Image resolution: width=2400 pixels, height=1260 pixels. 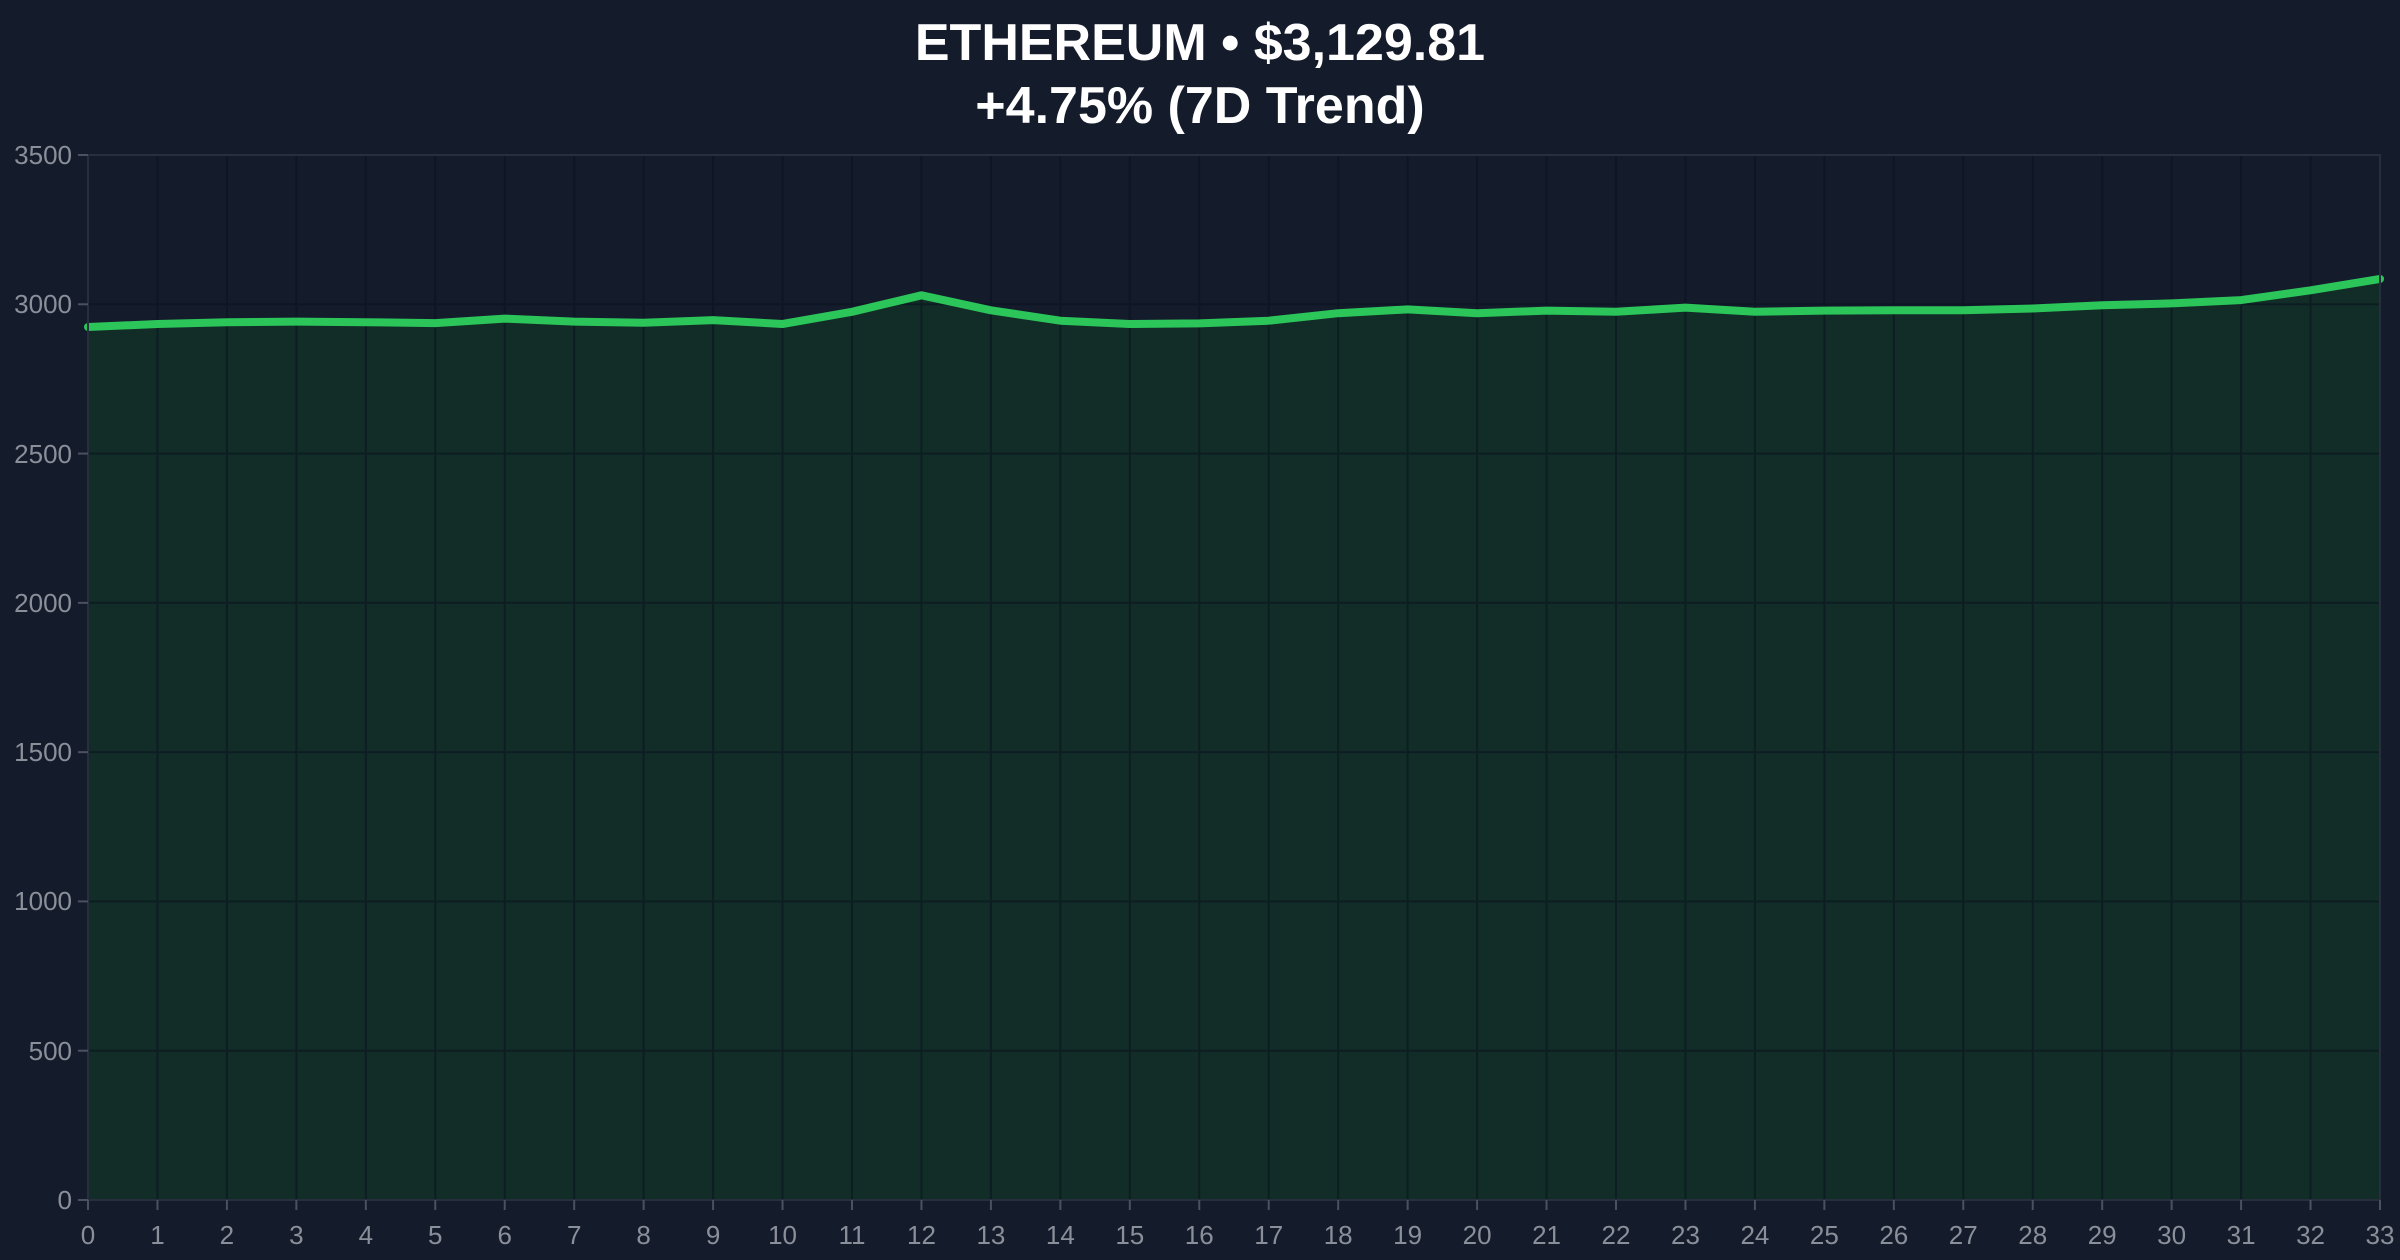 What do you see at coordinates (435, 1235) in the screenshot?
I see `x-tick-label: 5` at bounding box center [435, 1235].